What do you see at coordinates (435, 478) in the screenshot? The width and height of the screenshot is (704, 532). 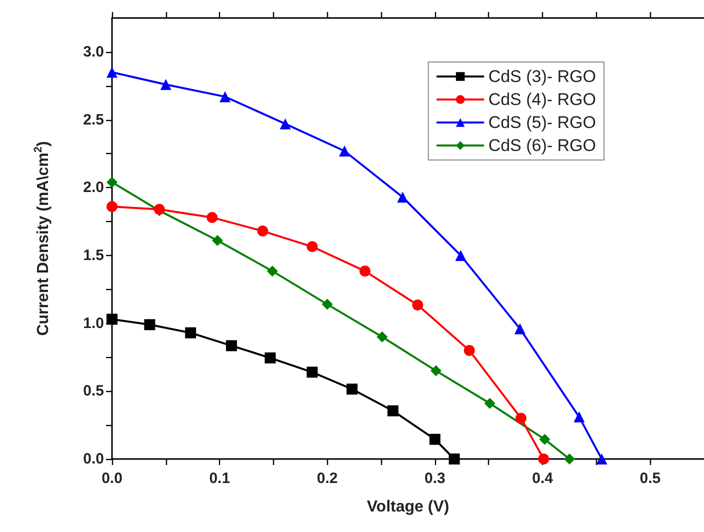 I see `x-tick-label: 0.3` at bounding box center [435, 478].